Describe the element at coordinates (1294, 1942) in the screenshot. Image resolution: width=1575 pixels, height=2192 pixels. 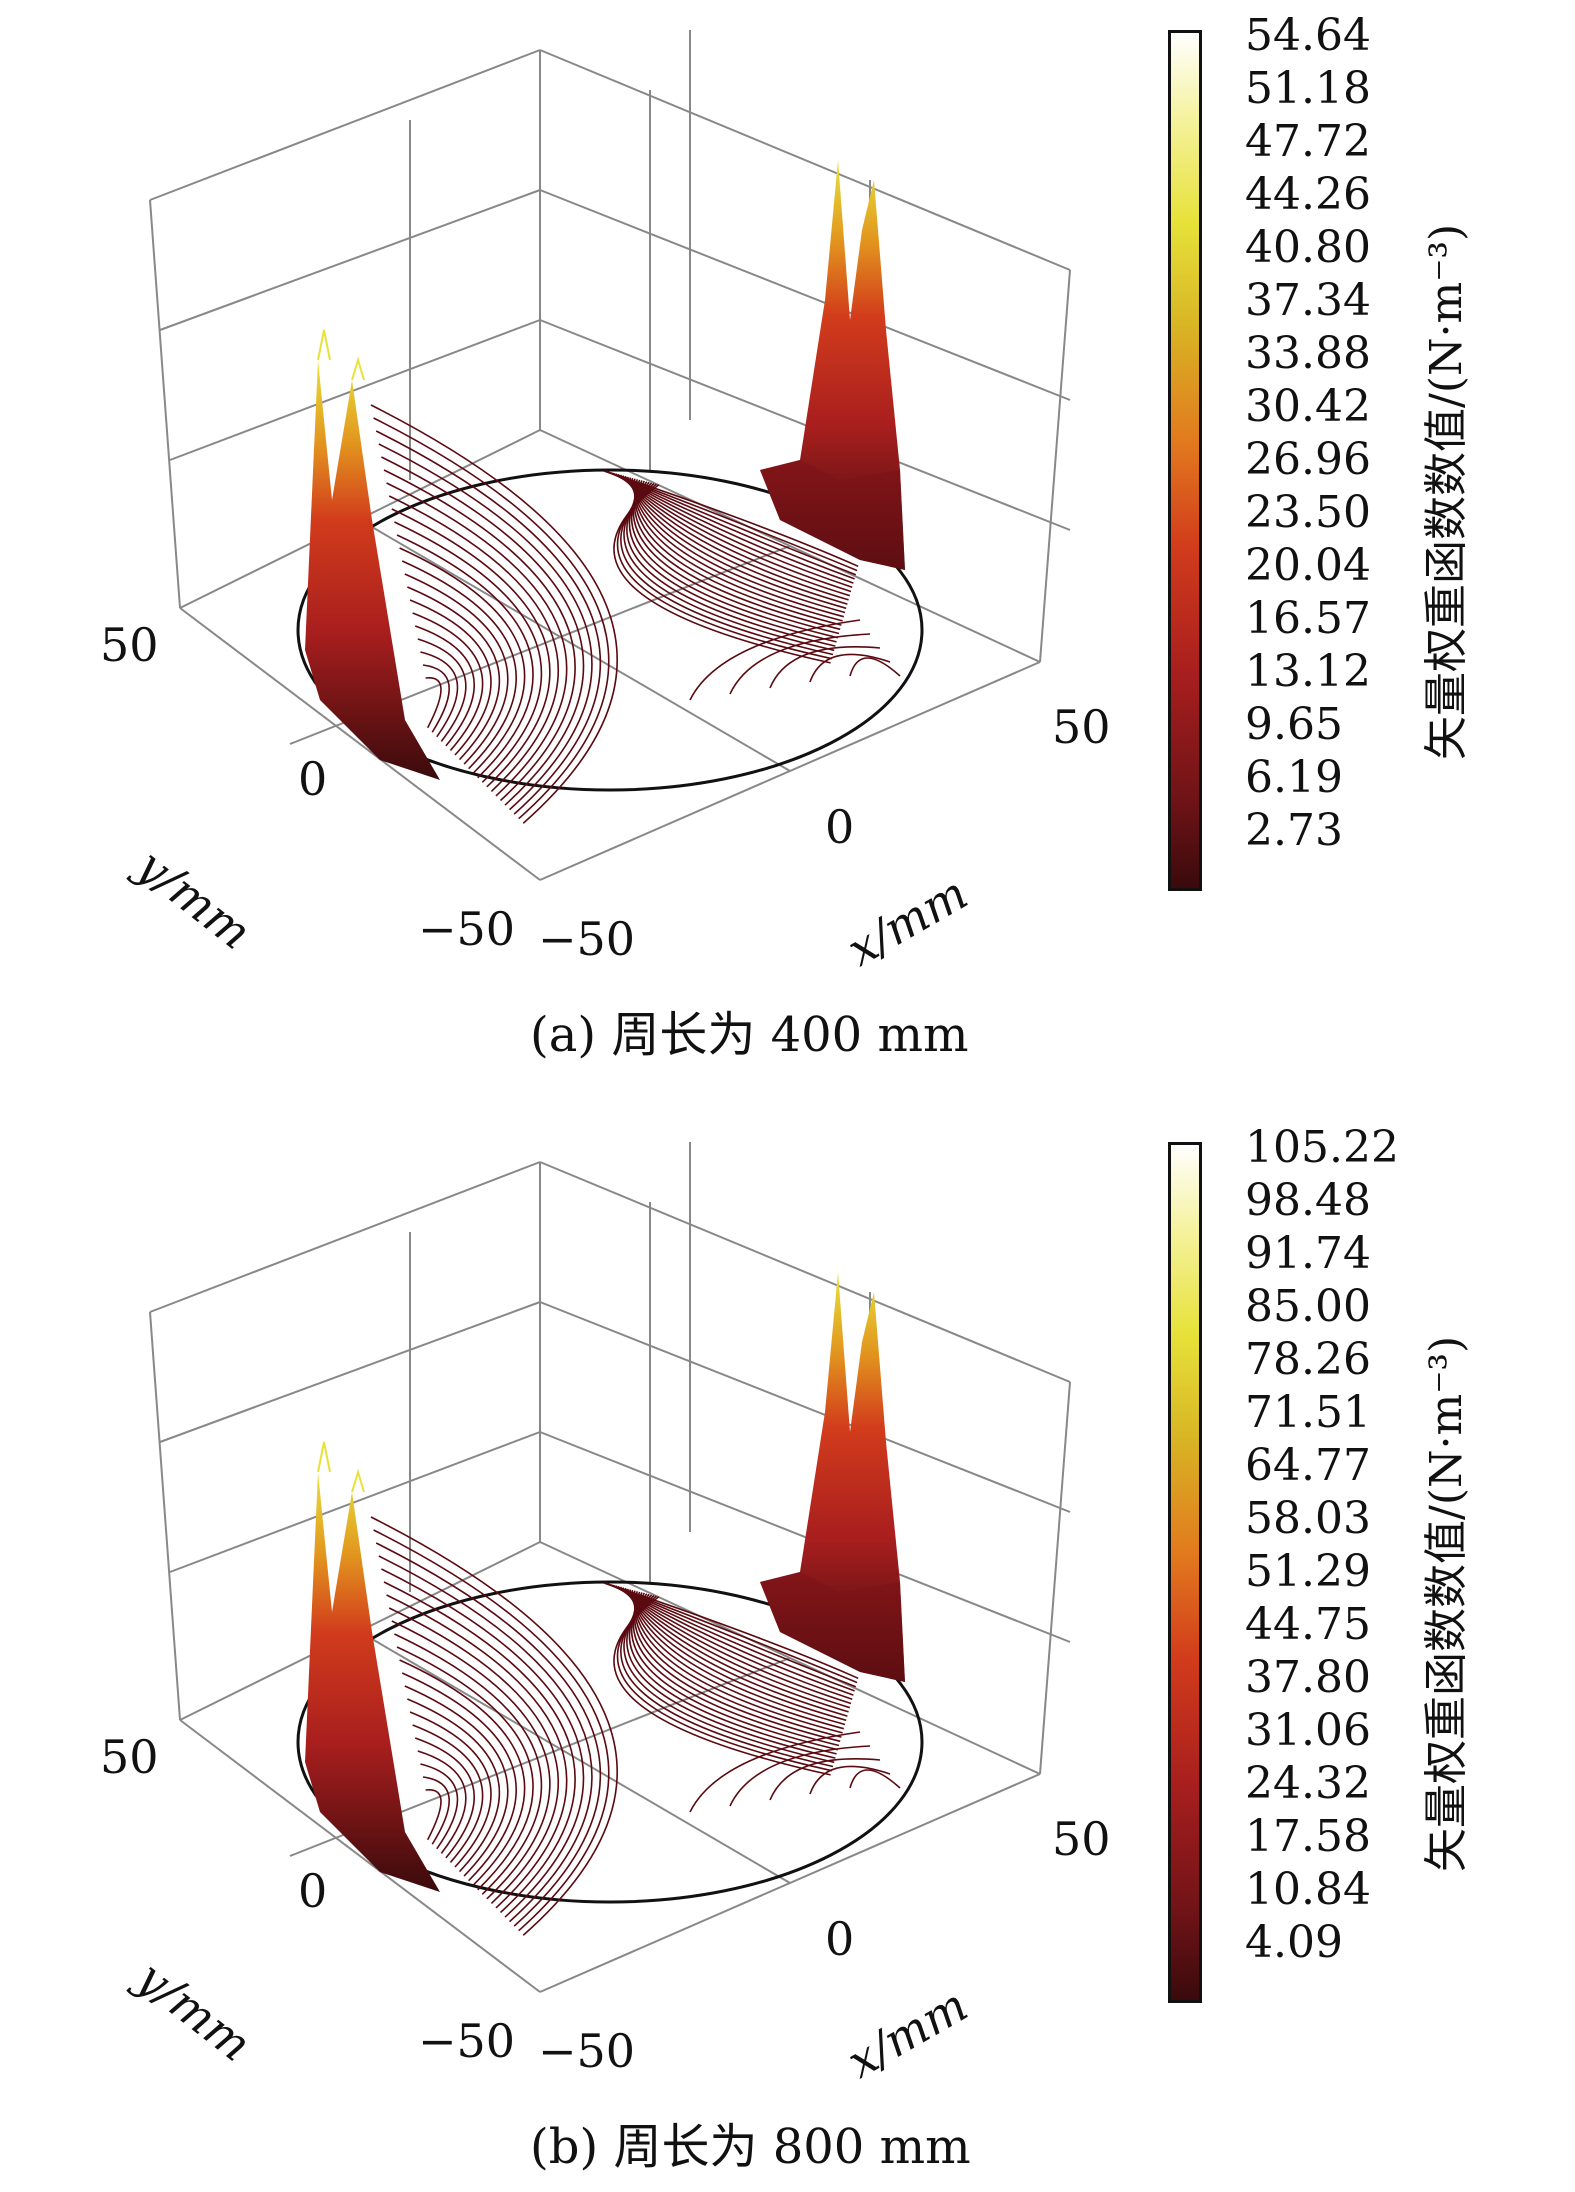
I see `colorbar-tick-label: 4.09` at that location.